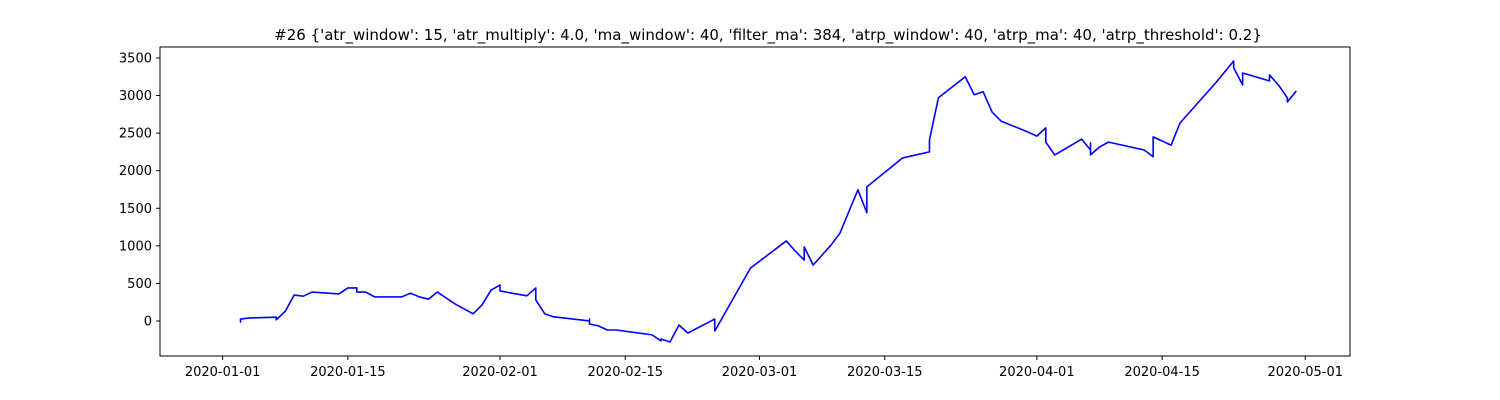 This screenshot has height=400, width=1500. What do you see at coordinates (223, 372) in the screenshot?
I see `x-tick-label: 2020-01-01` at bounding box center [223, 372].